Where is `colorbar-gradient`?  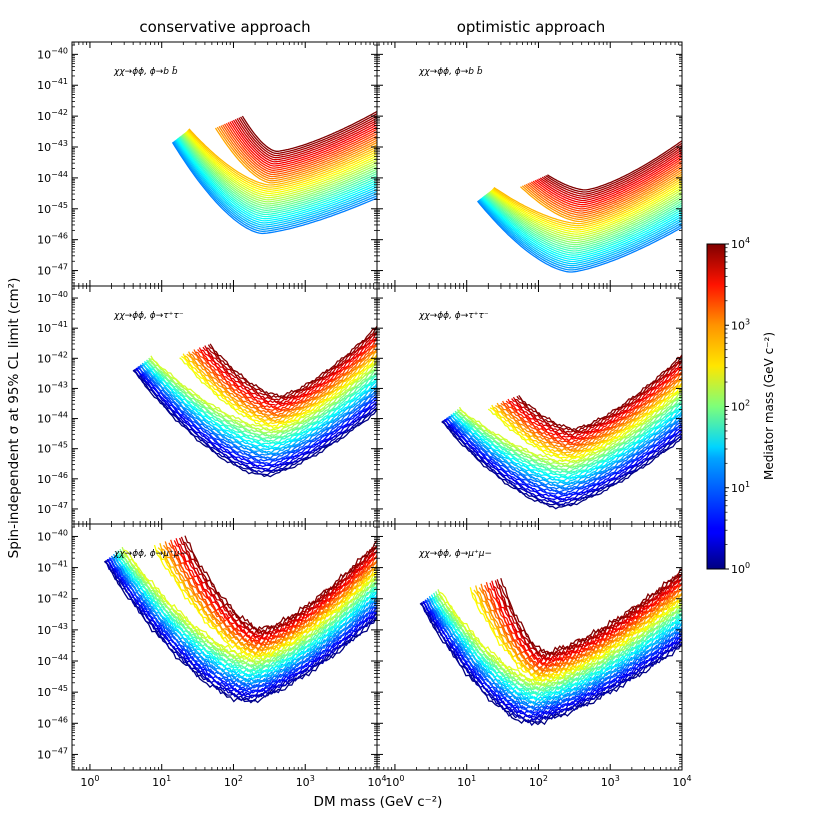
colorbar-gradient is located at coordinates (716, 406).